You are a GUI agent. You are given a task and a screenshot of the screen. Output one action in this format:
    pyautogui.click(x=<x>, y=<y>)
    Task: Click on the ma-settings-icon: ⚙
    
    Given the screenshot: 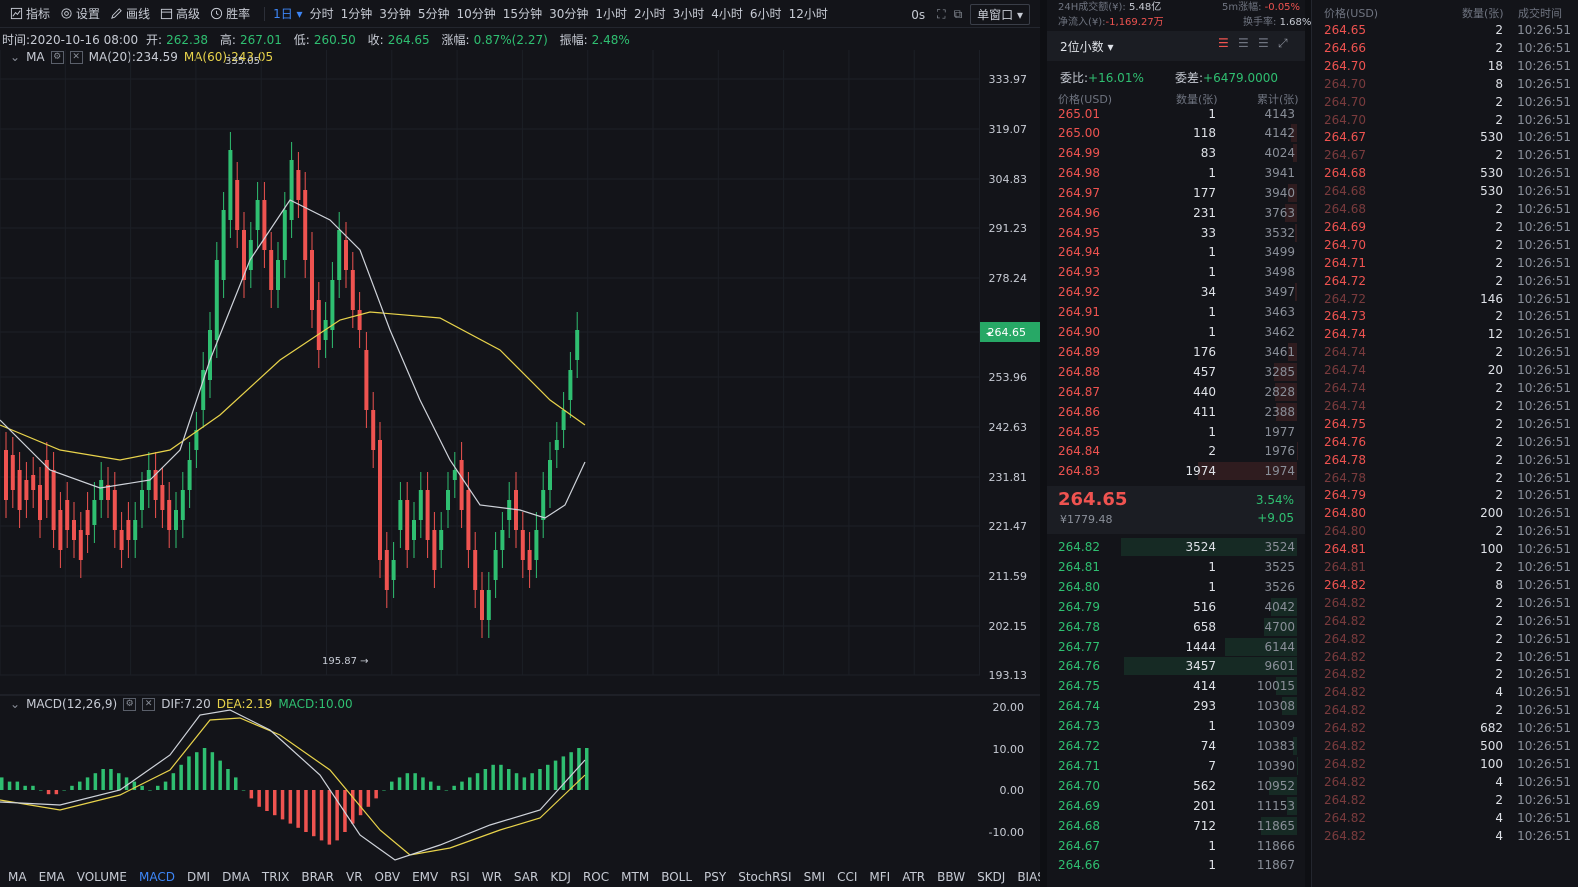 What is the action you would take?
    pyautogui.click(x=57, y=57)
    